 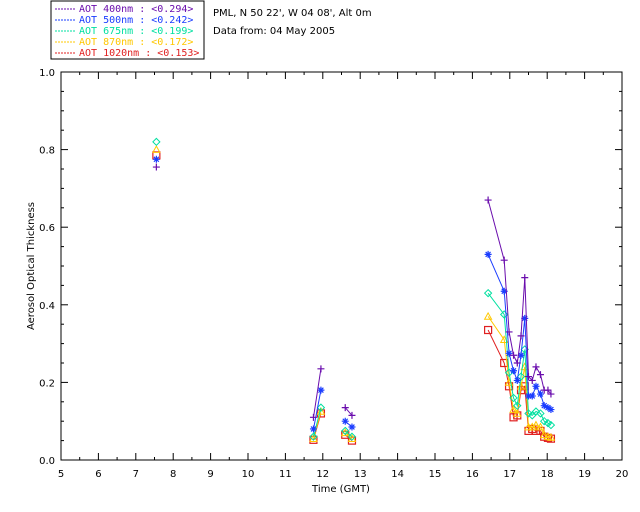 I want to click on legend-entry: AOT 1020nm : <0.153>, so click(x=139, y=53).